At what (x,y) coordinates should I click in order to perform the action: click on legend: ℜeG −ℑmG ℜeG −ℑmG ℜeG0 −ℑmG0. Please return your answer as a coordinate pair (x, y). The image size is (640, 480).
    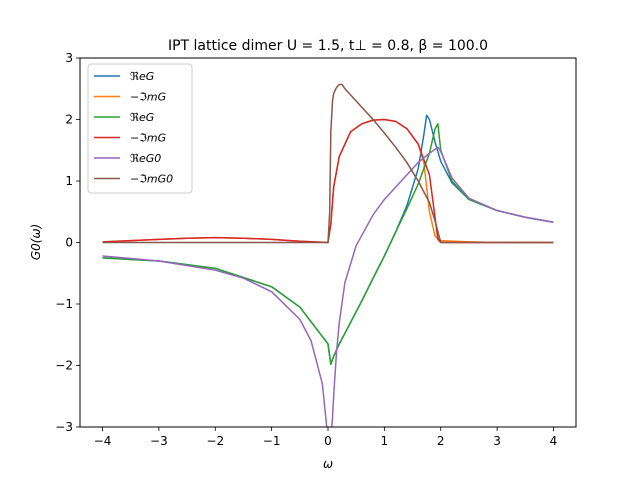
    Looking at the image, I should click on (140, 128).